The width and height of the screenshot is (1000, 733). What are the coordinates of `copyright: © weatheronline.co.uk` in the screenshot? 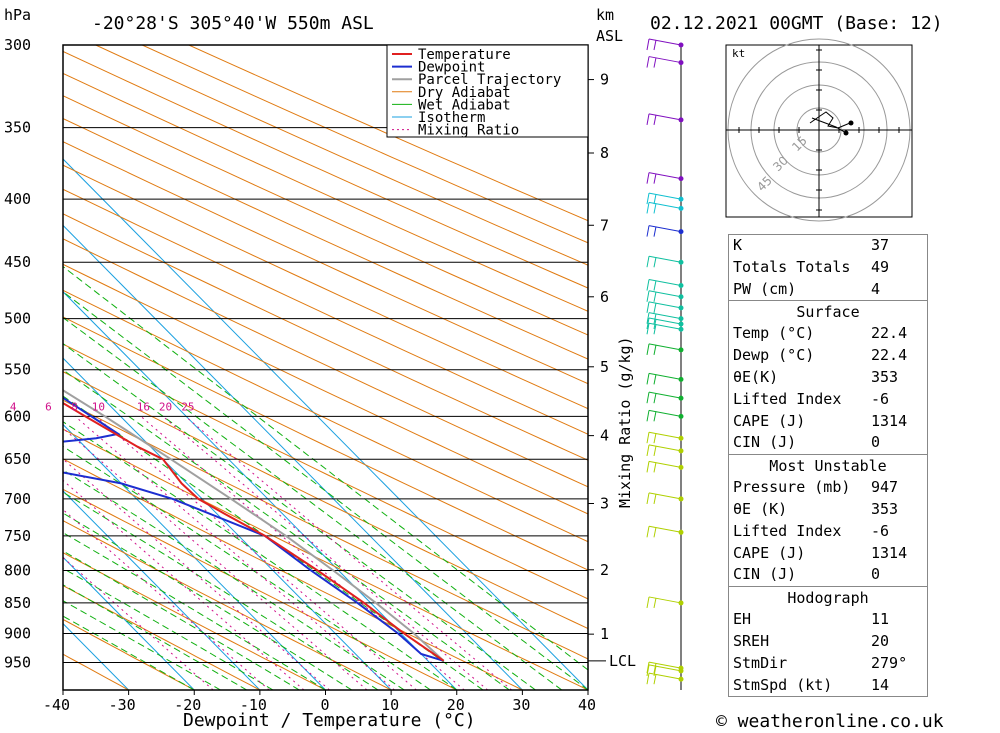 It's located at (830, 721).